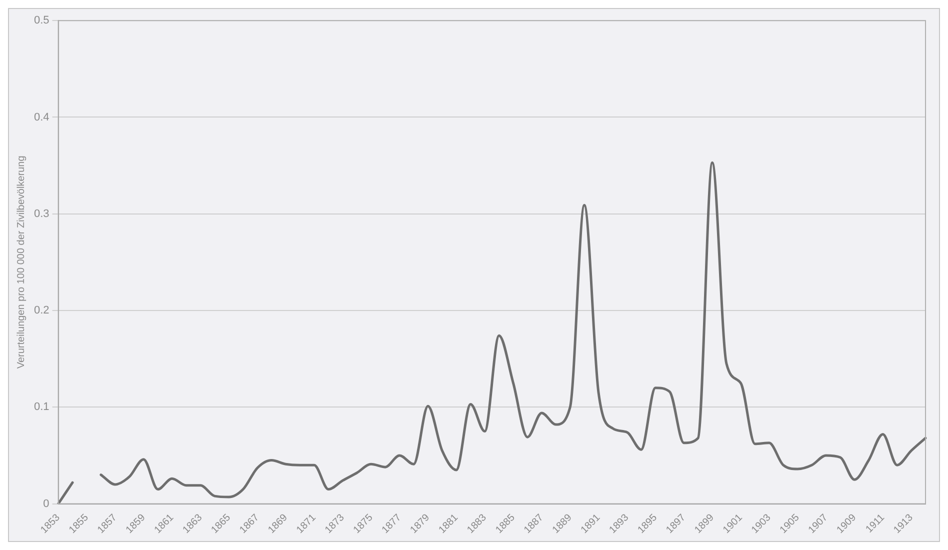 The width and height of the screenshot is (948, 550). Describe the element at coordinates (46, 504) in the screenshot. I see `y-tick-label: 0` at that location.